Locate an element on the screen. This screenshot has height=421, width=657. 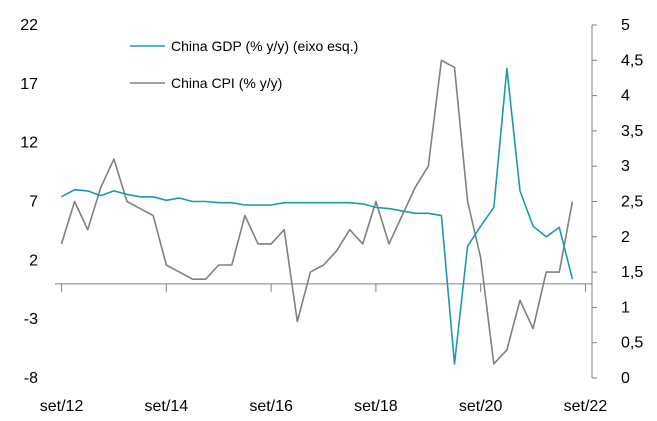
left-axis-tick-label: 12 is located at coordinates (29, 143).